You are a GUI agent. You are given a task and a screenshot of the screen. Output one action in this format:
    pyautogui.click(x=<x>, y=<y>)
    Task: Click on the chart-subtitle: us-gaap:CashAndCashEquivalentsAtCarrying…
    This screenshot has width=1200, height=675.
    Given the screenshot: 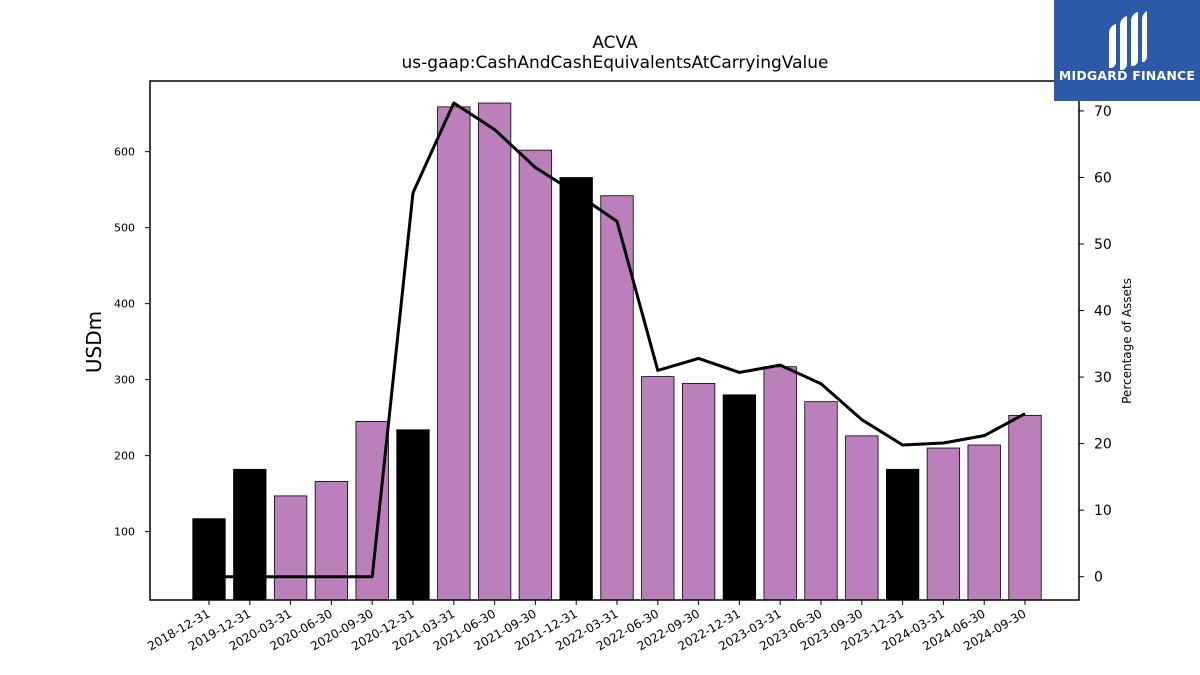 What is the action you would take?
    pyautogui.click(x=615, y=63)
    